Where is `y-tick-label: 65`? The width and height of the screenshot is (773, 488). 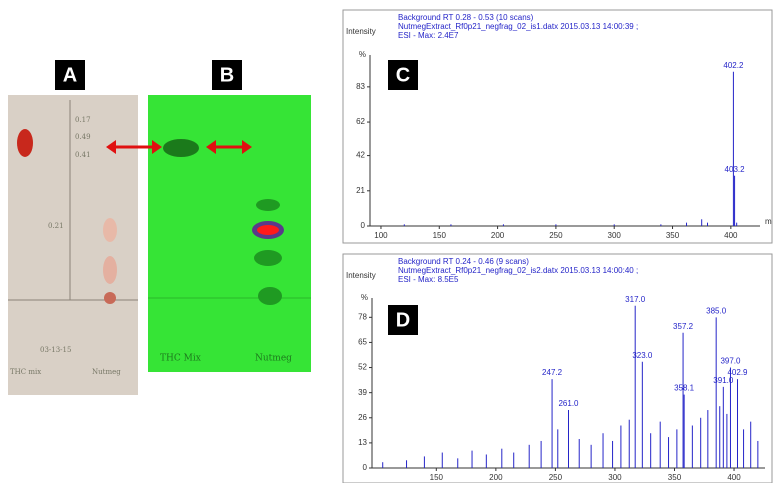
y-tick-label: 65 is located at coordinates (362, 342).